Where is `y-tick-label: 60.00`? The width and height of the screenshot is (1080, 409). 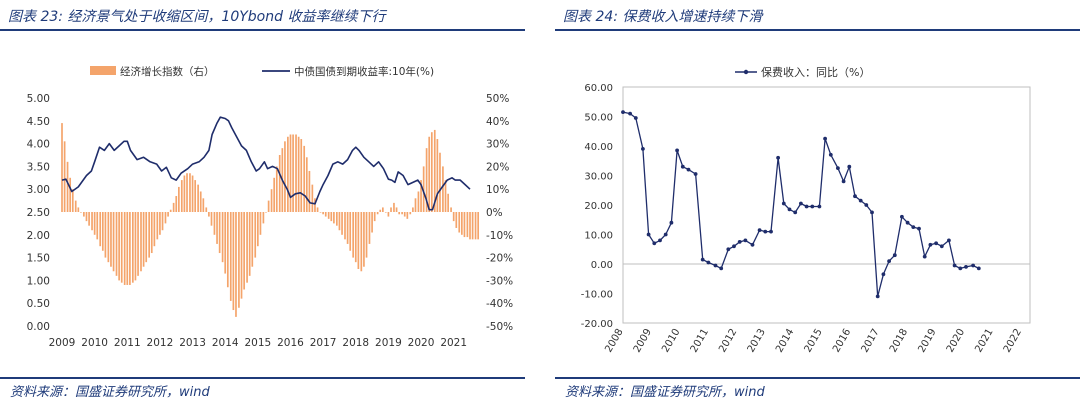
y-tick-label: 60.00 is located at coordinates (598, 88).